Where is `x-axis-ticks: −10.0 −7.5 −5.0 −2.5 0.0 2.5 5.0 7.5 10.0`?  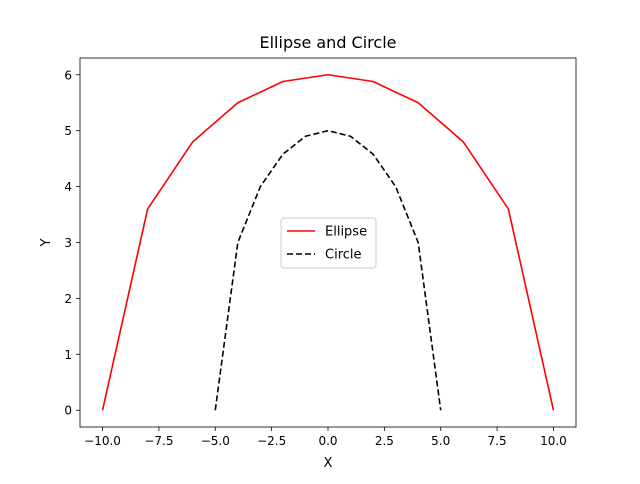
x-axis-ticks: −10.0 −7.5 −5.0 −2.5 0.0 2.5 5.0 7.5 10.0 is located at coordinates (325, 437).